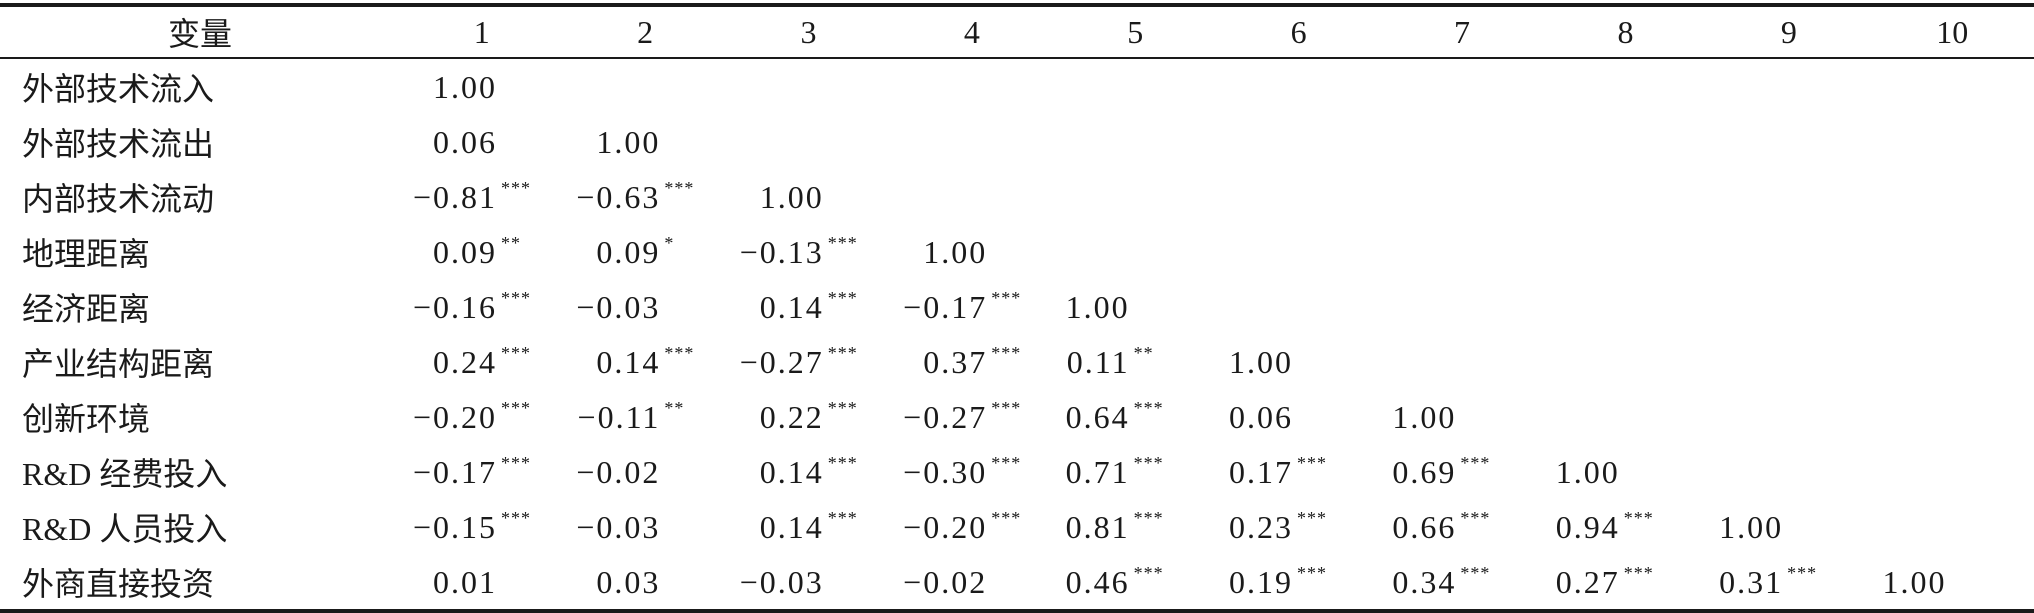 The image size is (2034, 613). What do you see at coordinates (456, 582) in the screenshot?
I see `cell-content: 0.01` at bounding box center [456, 582].